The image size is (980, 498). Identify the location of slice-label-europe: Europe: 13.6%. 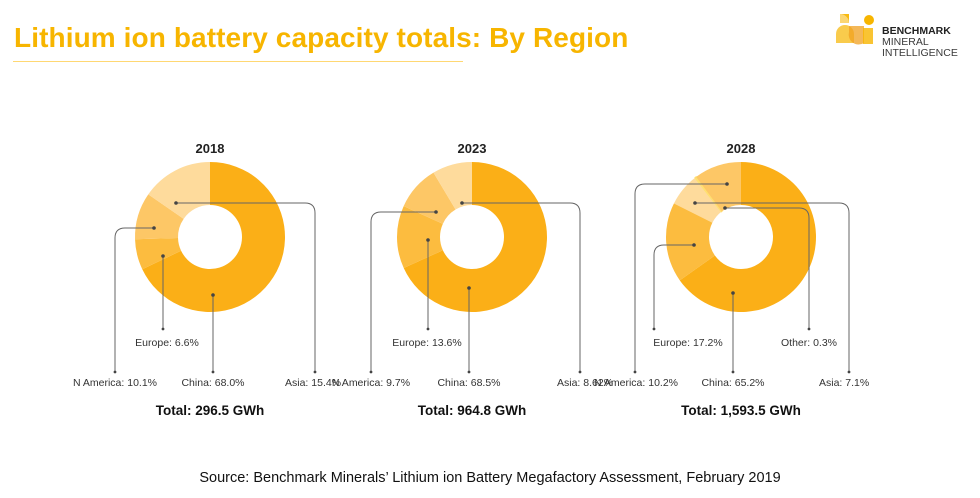
(426, 343).